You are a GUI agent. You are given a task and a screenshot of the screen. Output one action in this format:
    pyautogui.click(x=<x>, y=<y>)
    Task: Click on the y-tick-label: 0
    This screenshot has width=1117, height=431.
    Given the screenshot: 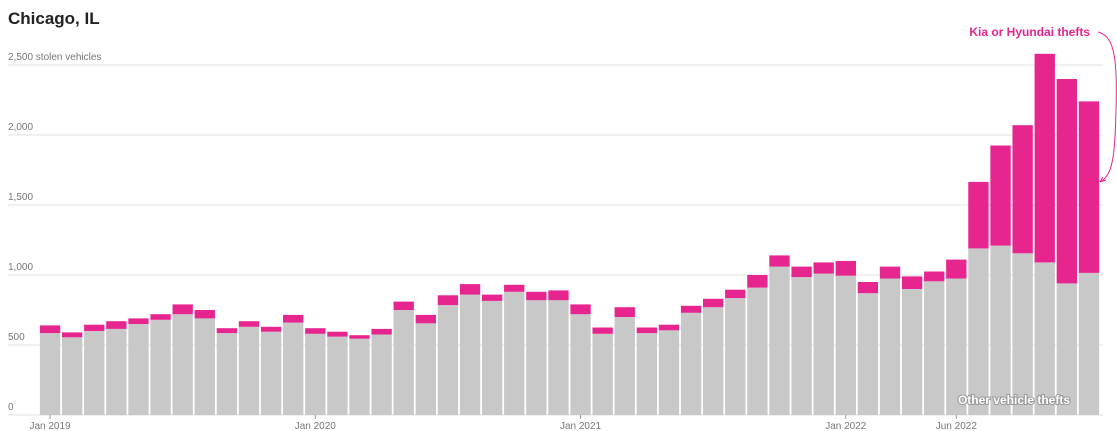 What is the action you would take?
    pyautogui.click(x=11, y=407)
    